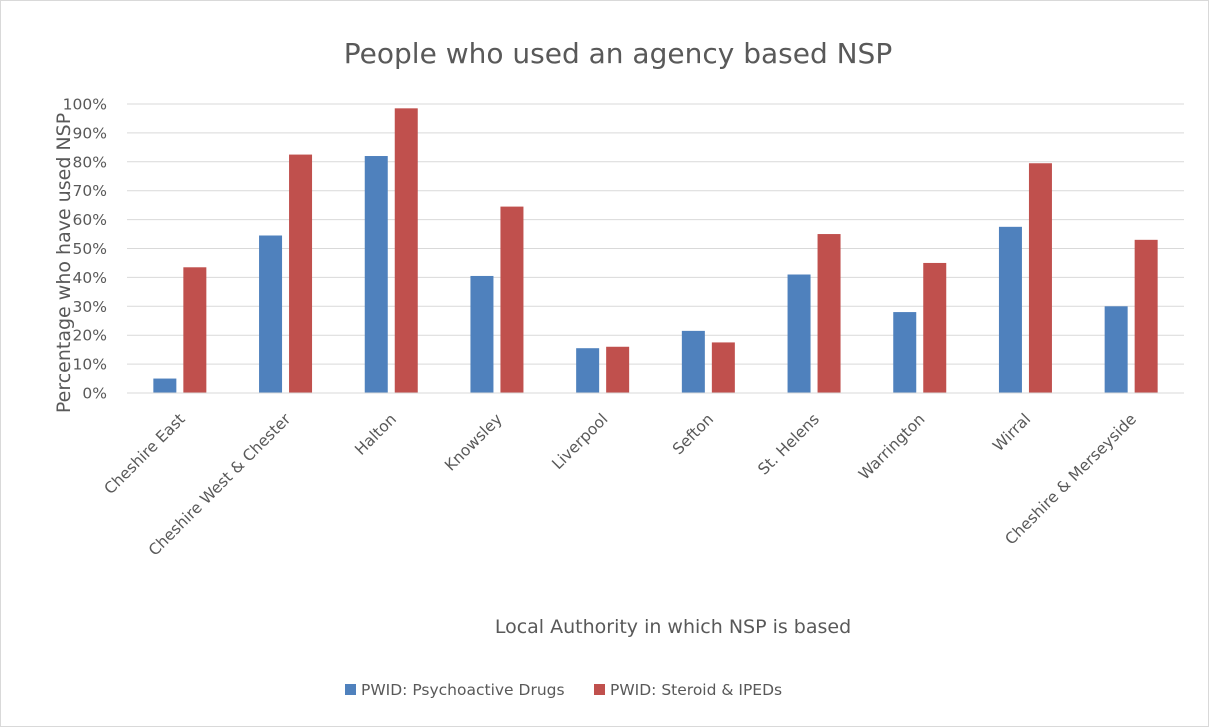 This screenshot has height=728, width=1209. Describe the element at coordinates (618, 53) in the screenshot. I see `chart-title: People who used an agency based NSP` at that location.